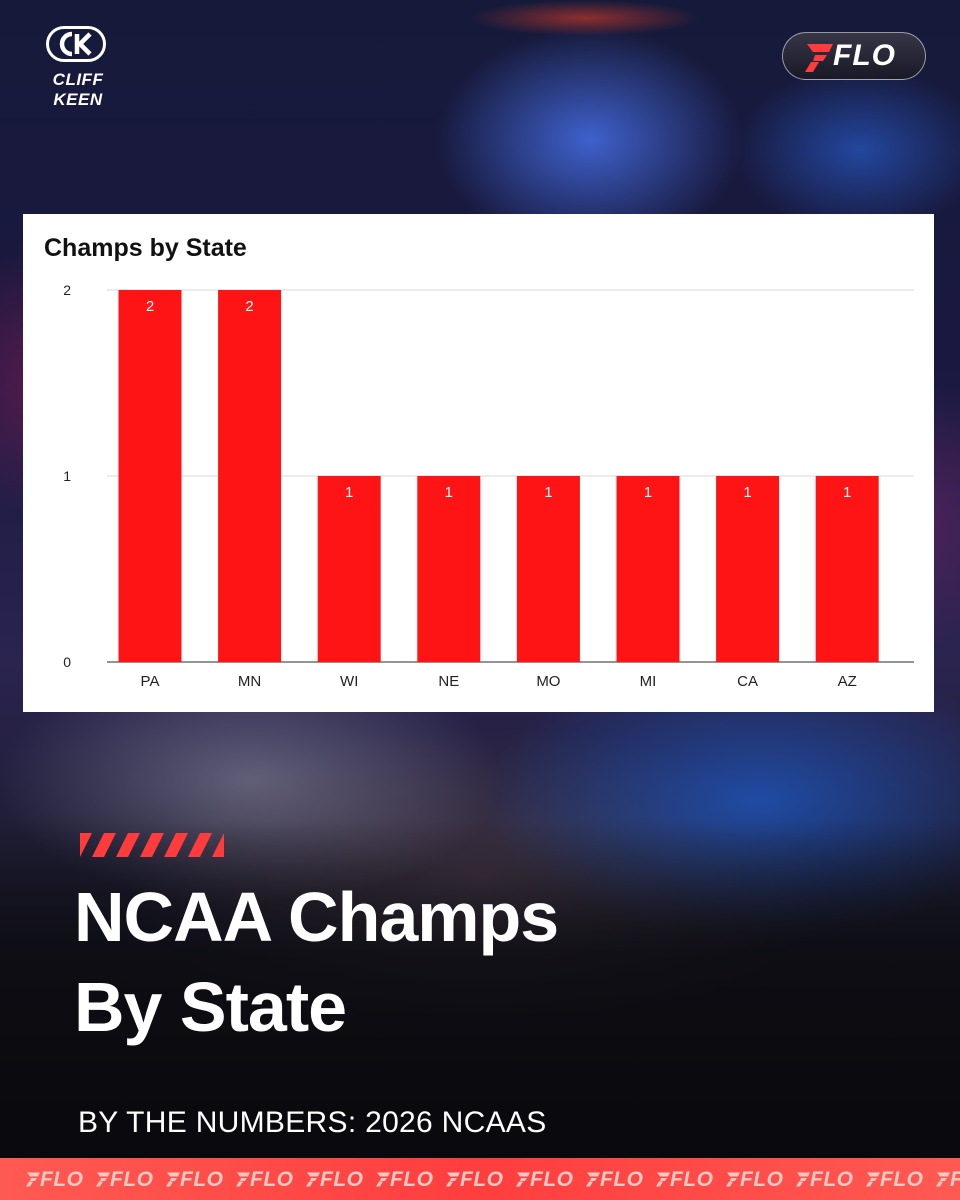  Describe the element at coordinates (454, 962) in the screenshot. I see `headline: NCAA Champs By State` at that location.